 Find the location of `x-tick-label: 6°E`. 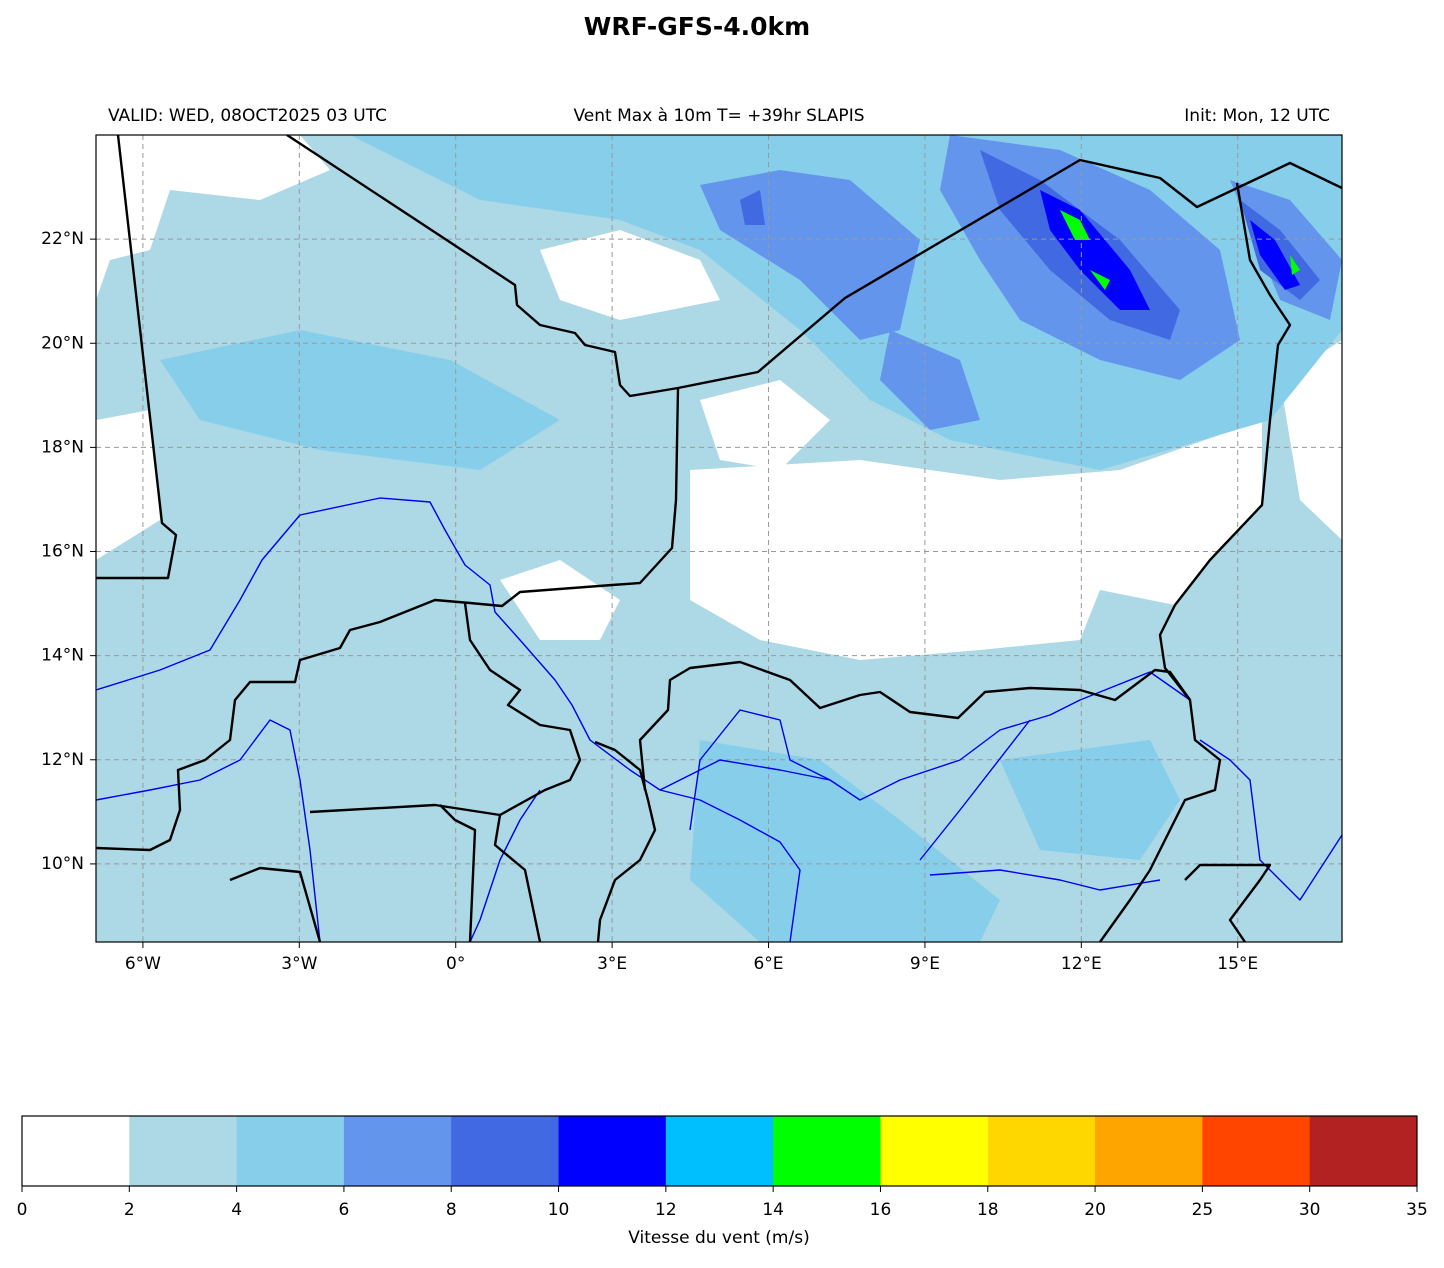

x-tick-label: 6°E is located at coordinates (768, 964).